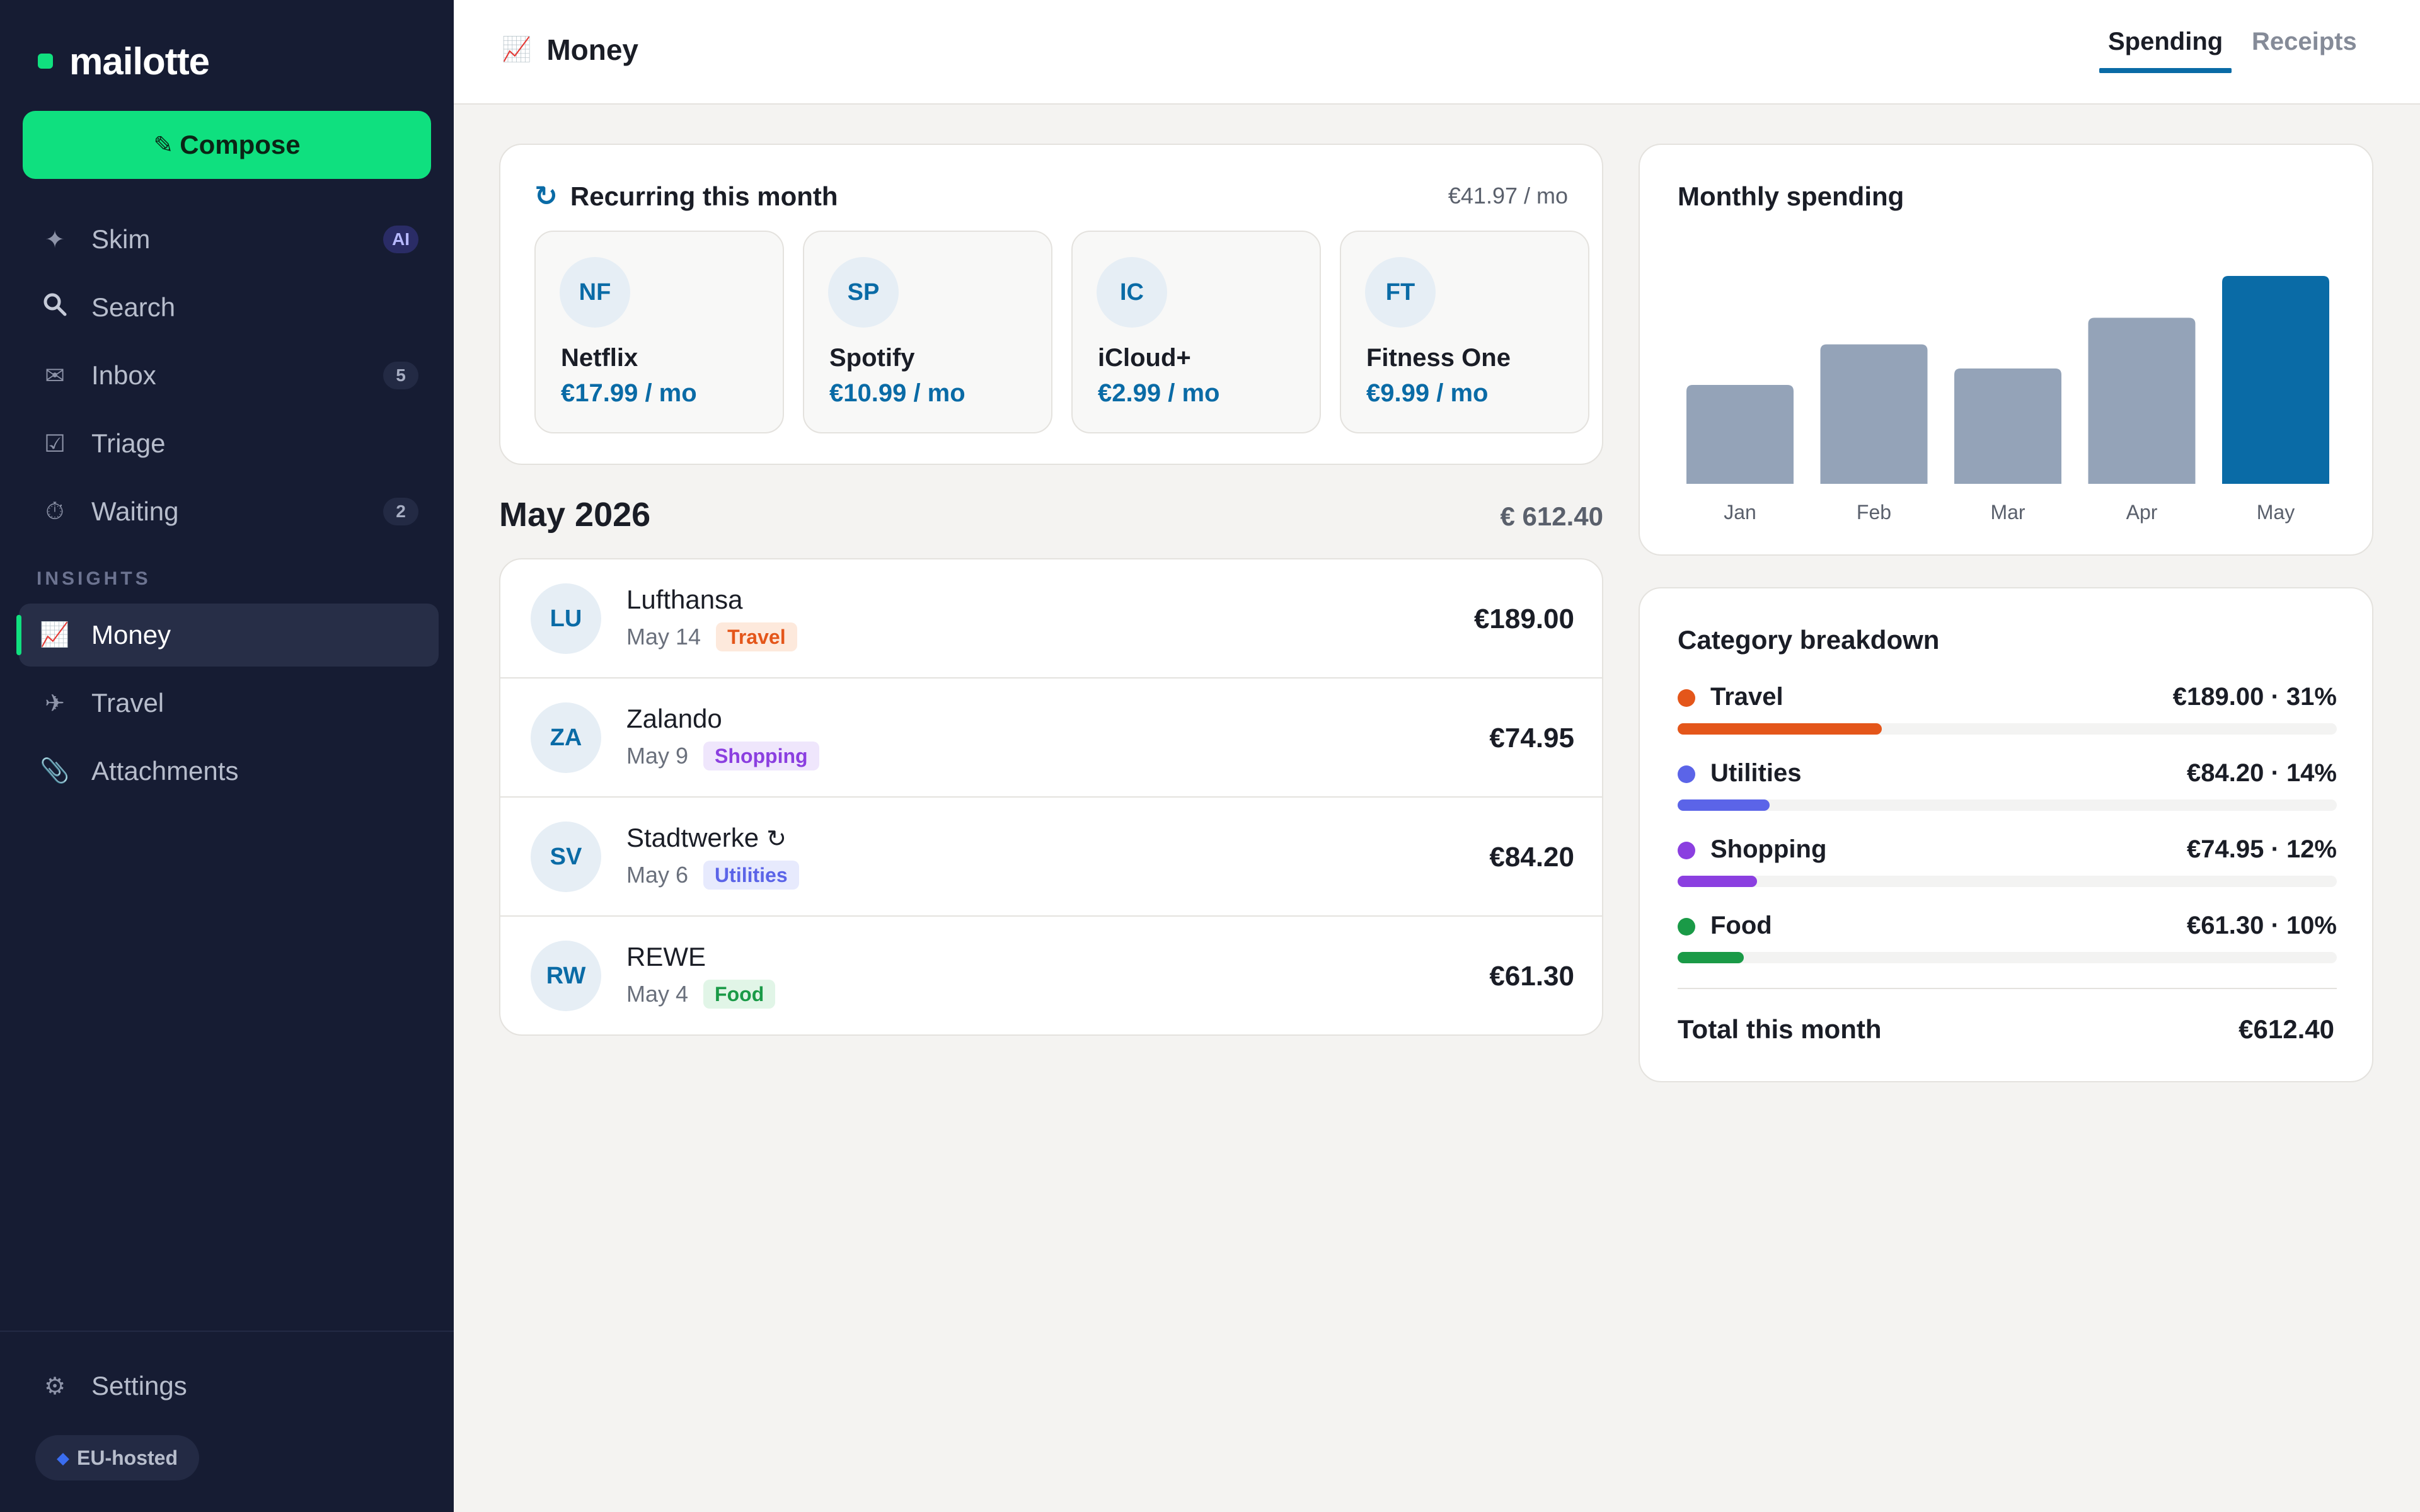 The image size is (2420, 1512). What do you see at coordinates (761, 756) in the screenshot?
I see `category-tag: Shopping` at bounding box center [761, 756].